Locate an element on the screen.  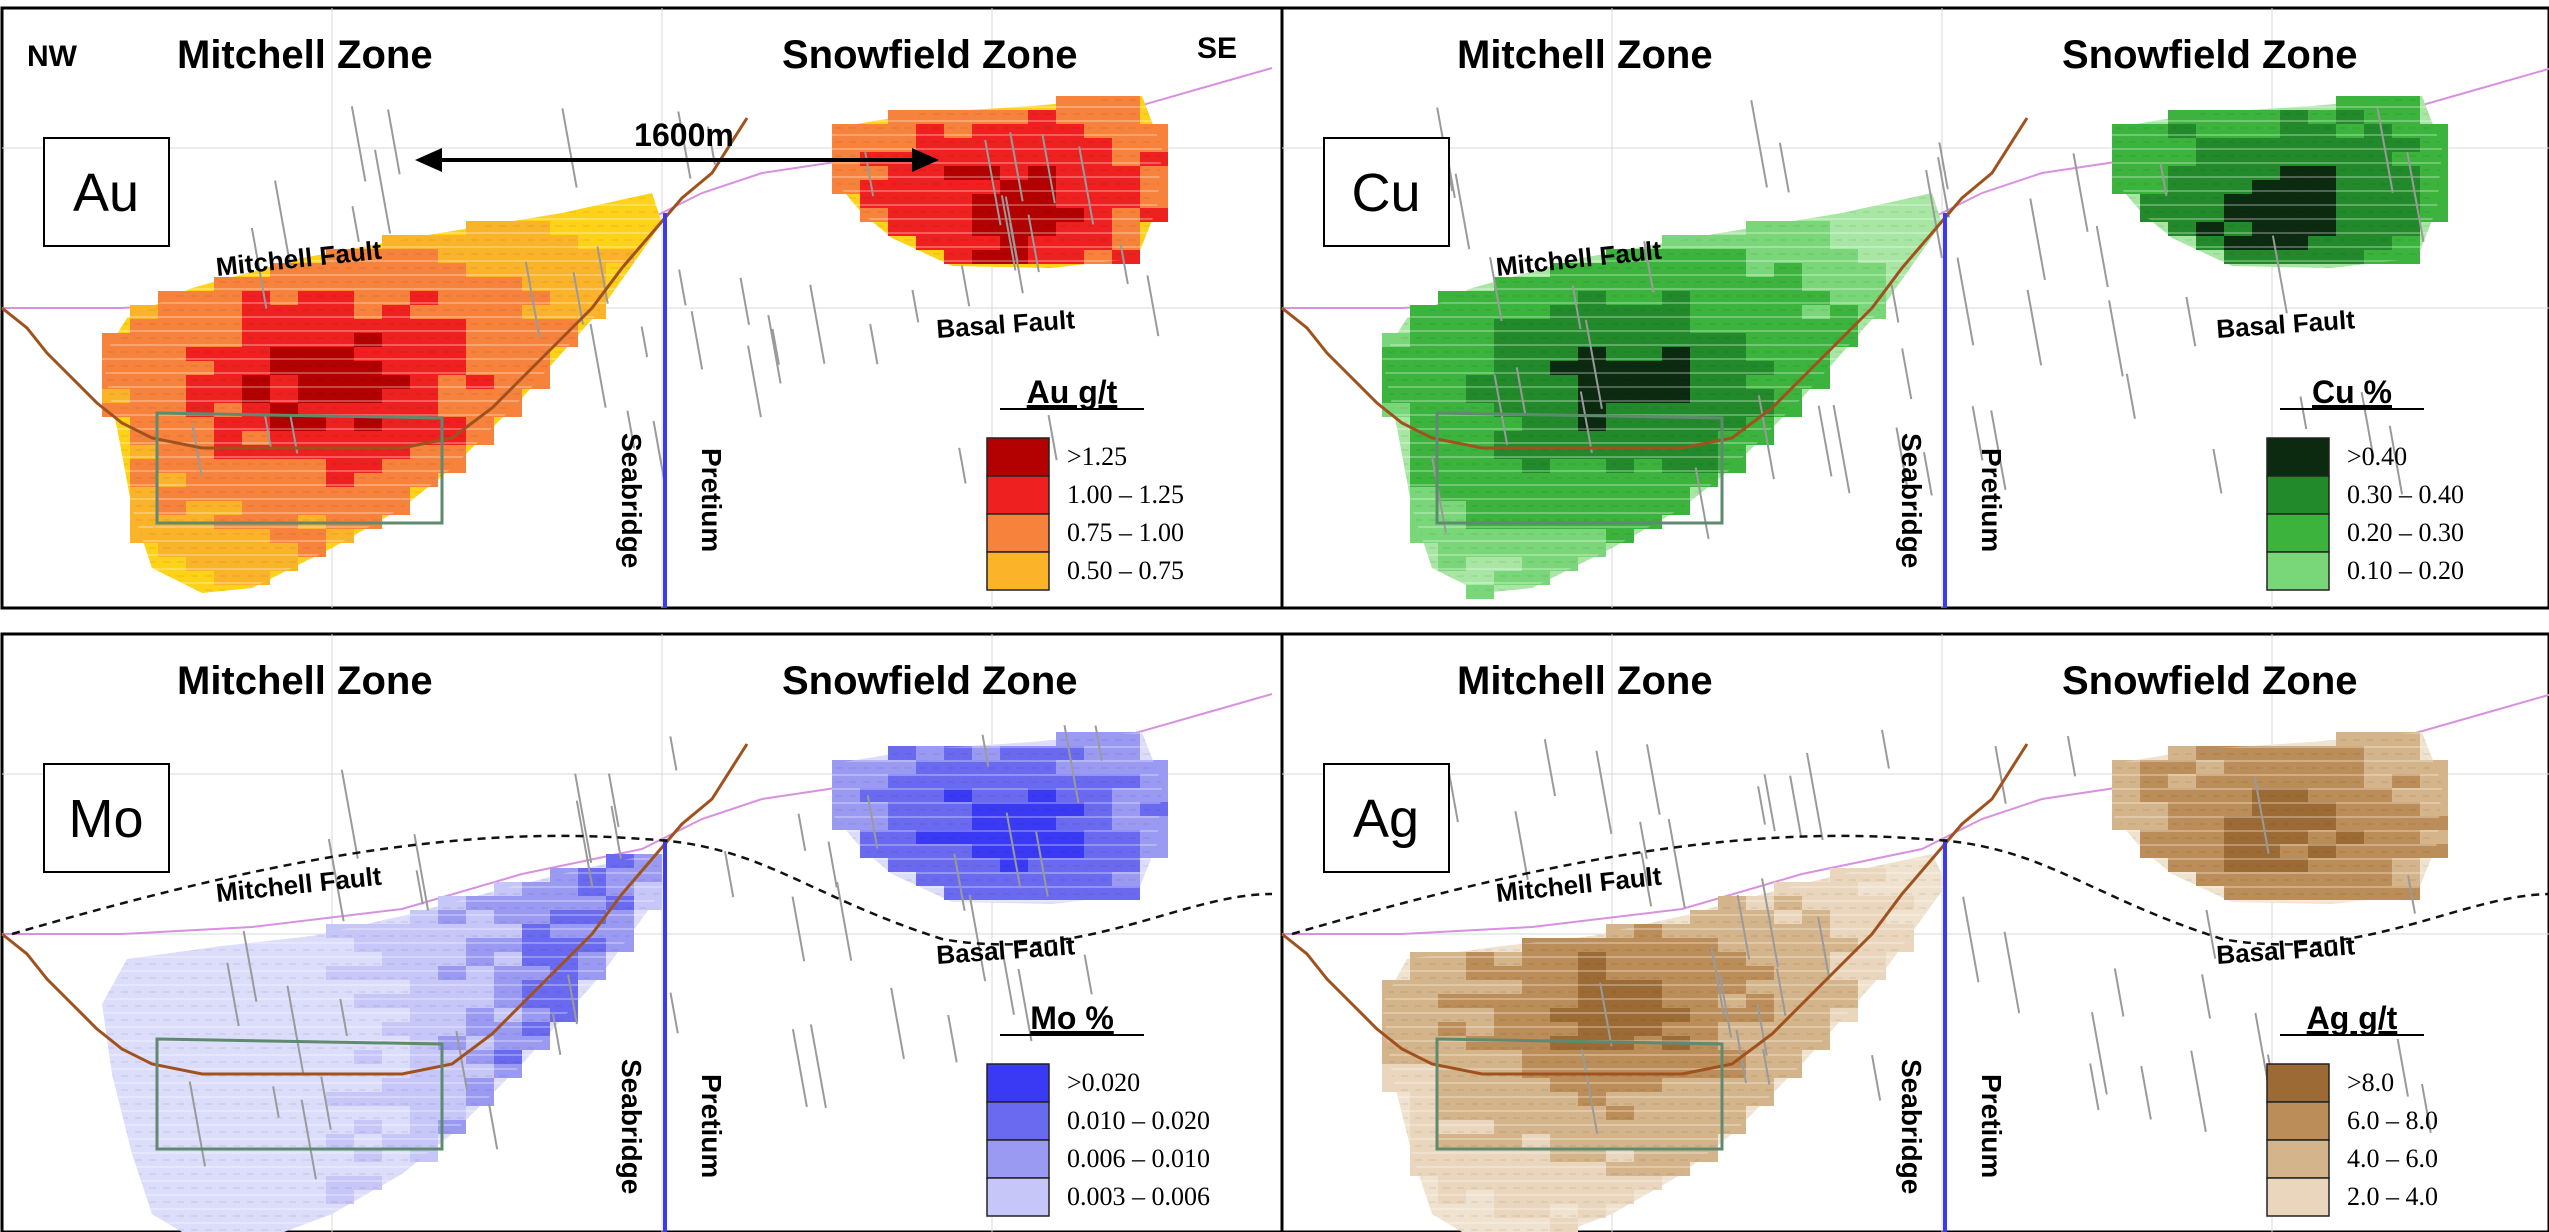
legend-label: 0.010 – 0.020 is located at coordinates (1138, 1120).